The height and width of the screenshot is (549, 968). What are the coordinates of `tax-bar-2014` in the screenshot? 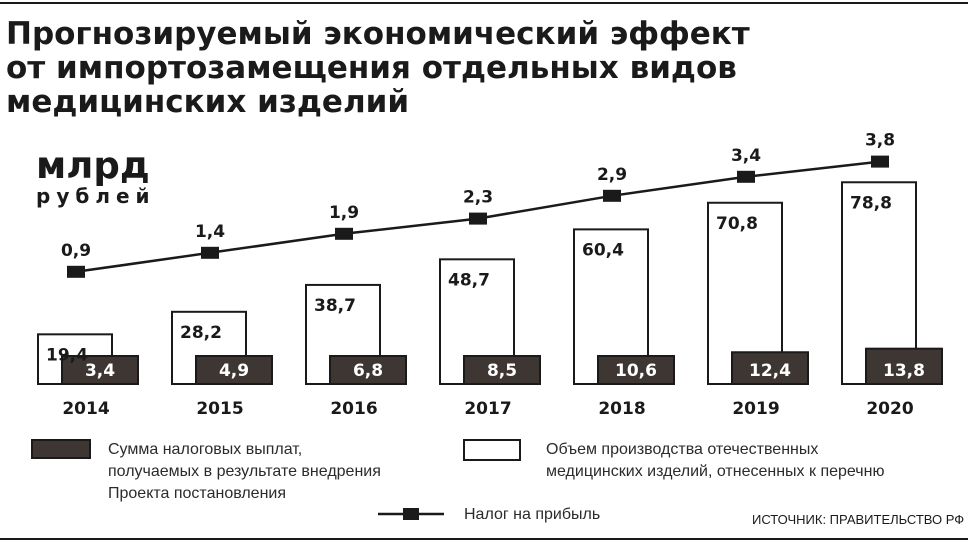 It's located at (100, 370).